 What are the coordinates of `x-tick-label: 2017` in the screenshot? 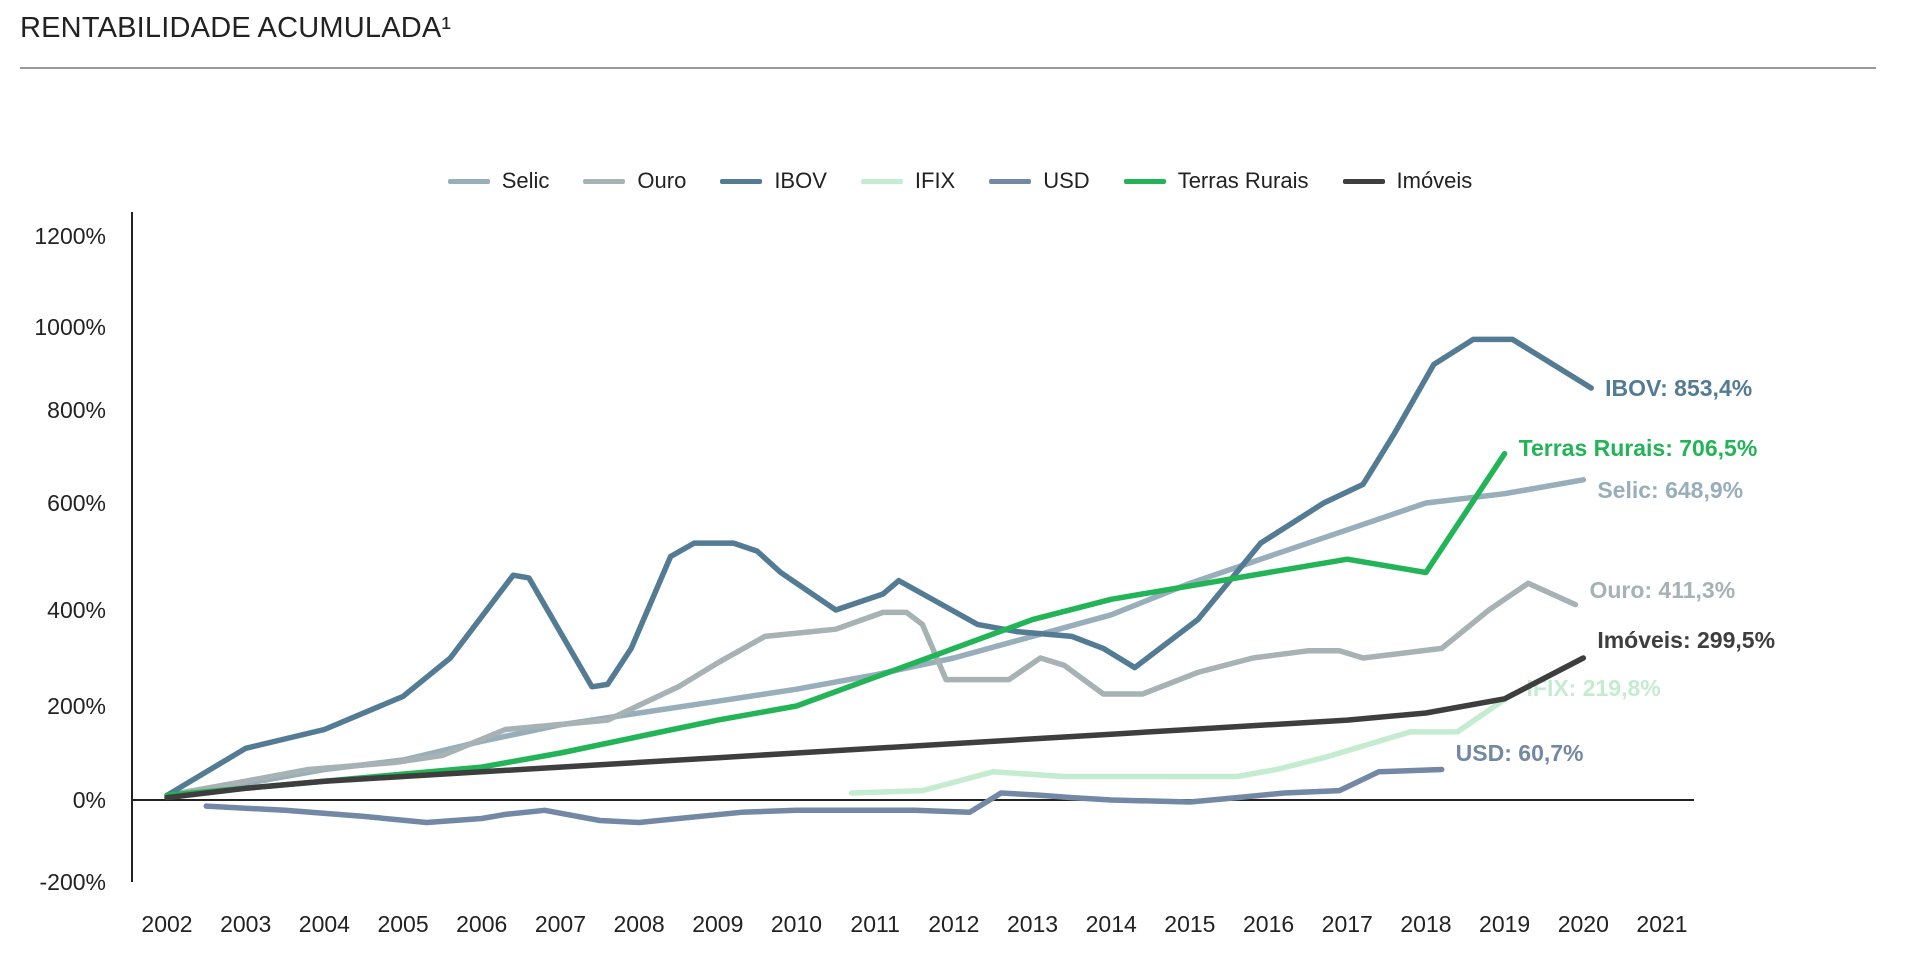 It's located at (1347, 924).